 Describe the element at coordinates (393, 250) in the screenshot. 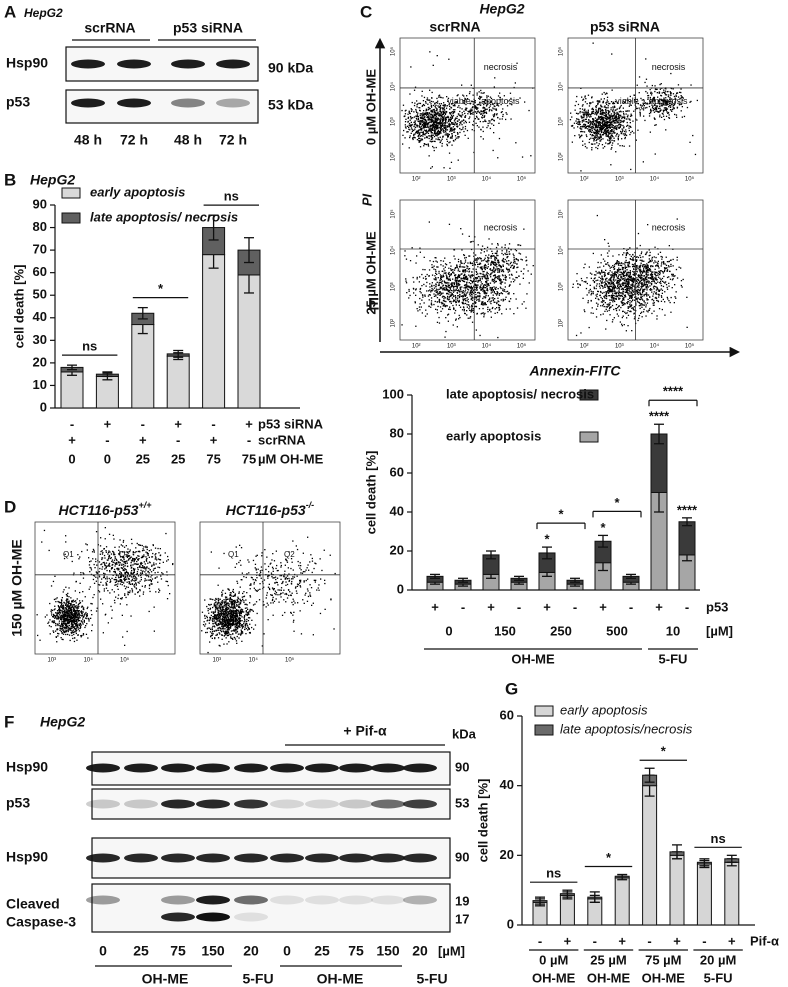

I see `flow-tick-label: 10⁴` at that location.